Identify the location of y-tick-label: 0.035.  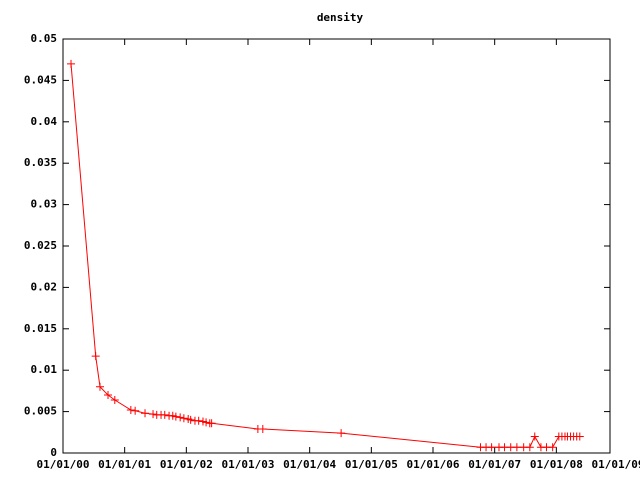
(40, 162).